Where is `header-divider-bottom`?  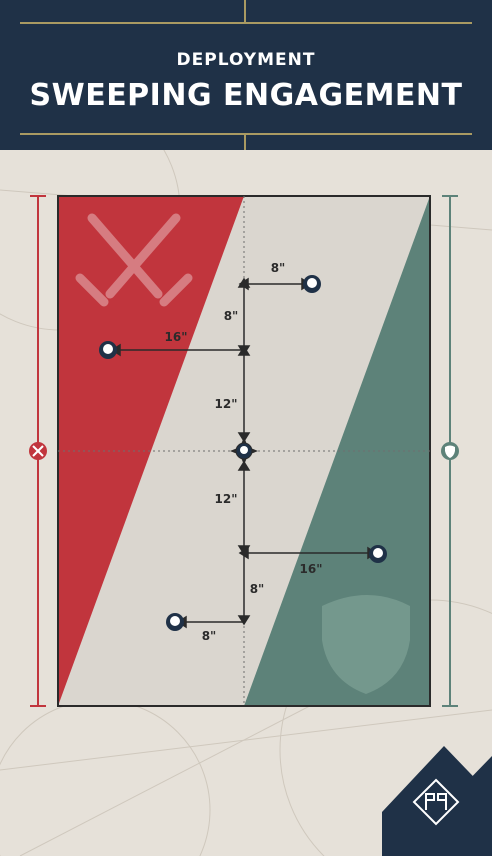
header-divider-bottom is located at coordinates (245, 141).